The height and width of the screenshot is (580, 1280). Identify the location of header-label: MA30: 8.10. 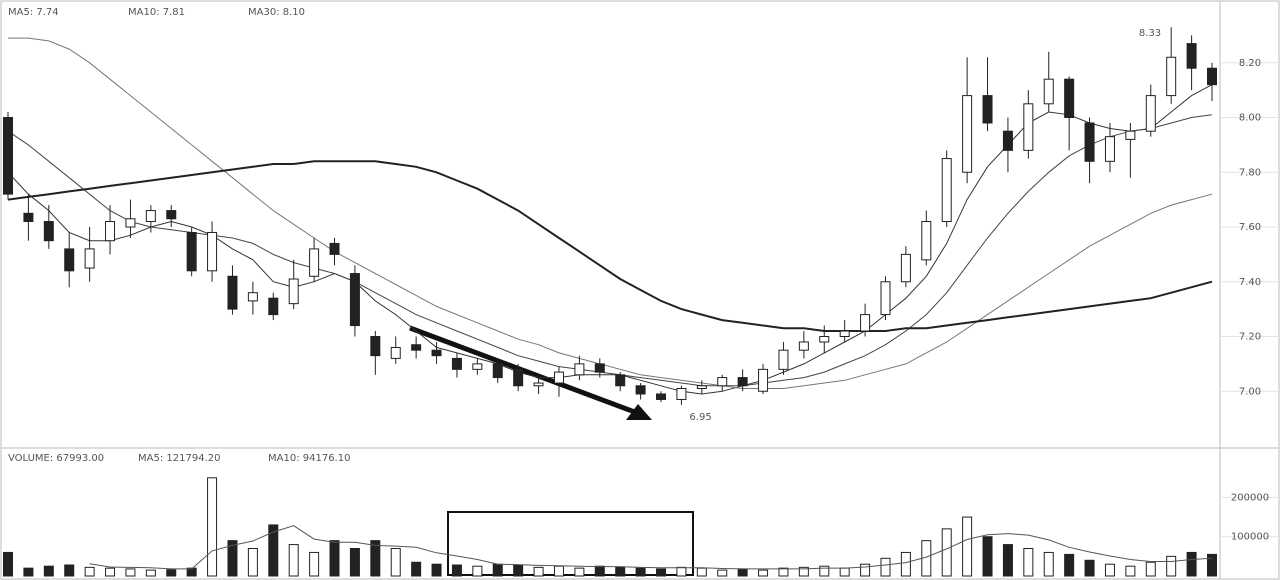
(276, 12).